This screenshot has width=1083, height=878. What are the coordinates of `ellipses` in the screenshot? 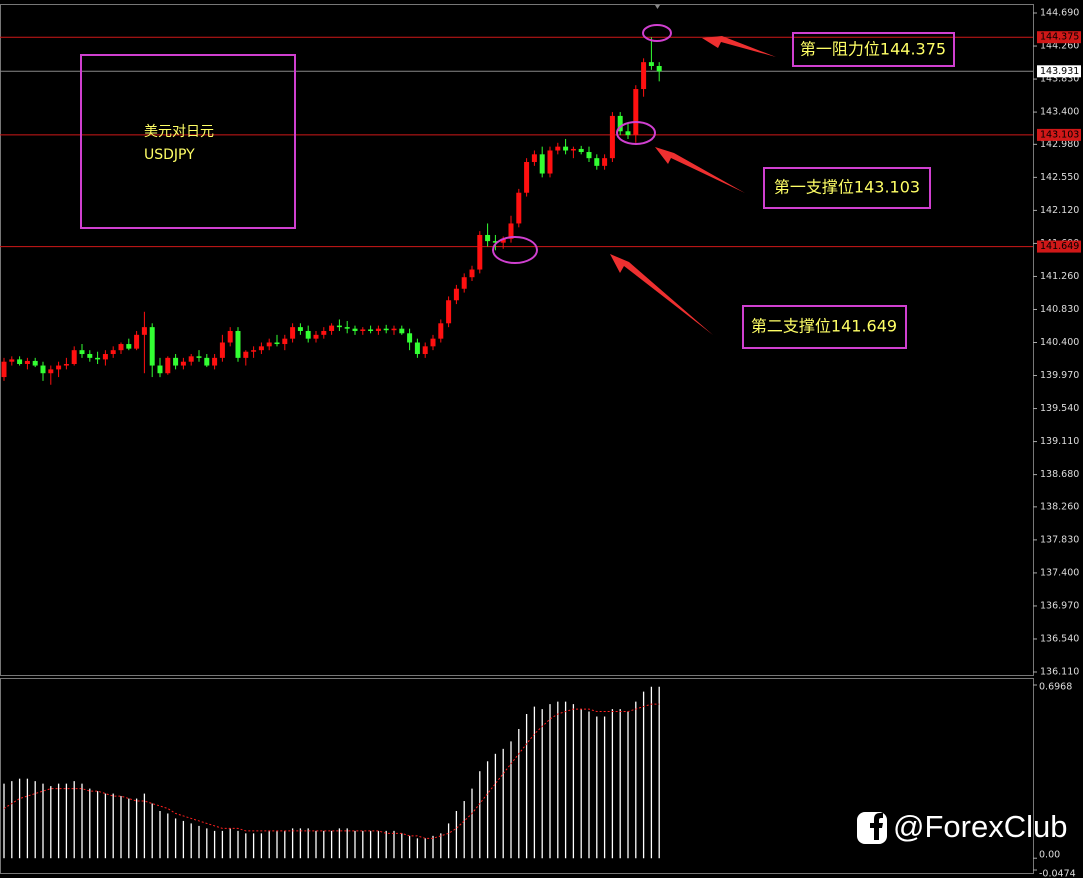 It's located at (582, 144).